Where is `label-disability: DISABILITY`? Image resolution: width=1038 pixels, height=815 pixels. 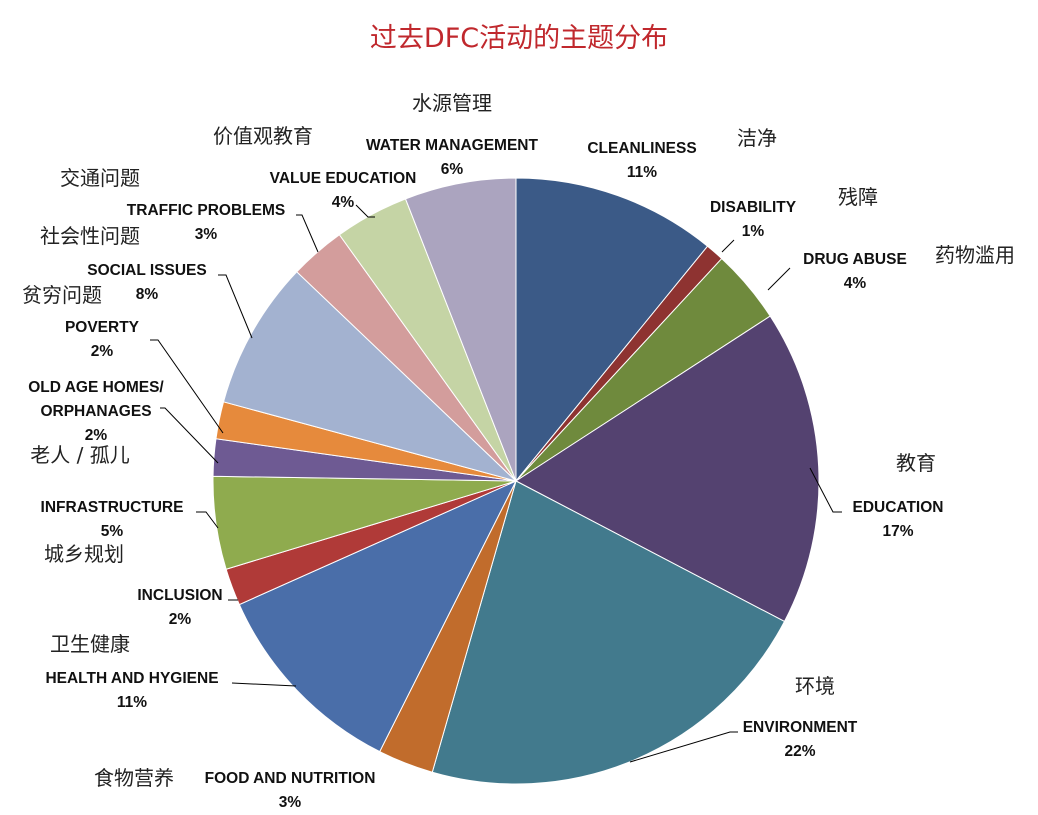
label-disability: DISABILITY is located at coordinates (753, 207).